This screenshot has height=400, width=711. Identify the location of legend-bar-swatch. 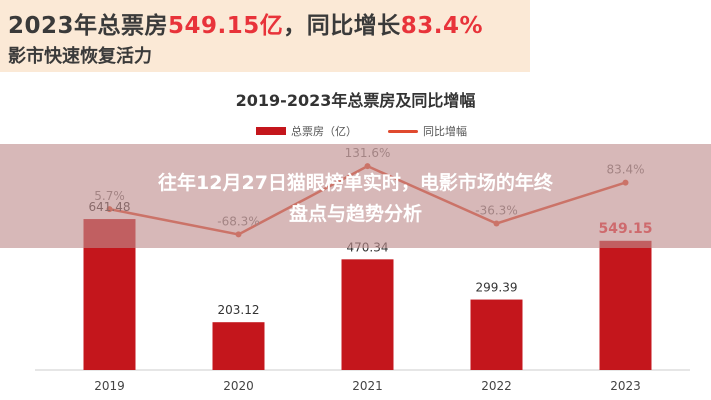
(271, 131).